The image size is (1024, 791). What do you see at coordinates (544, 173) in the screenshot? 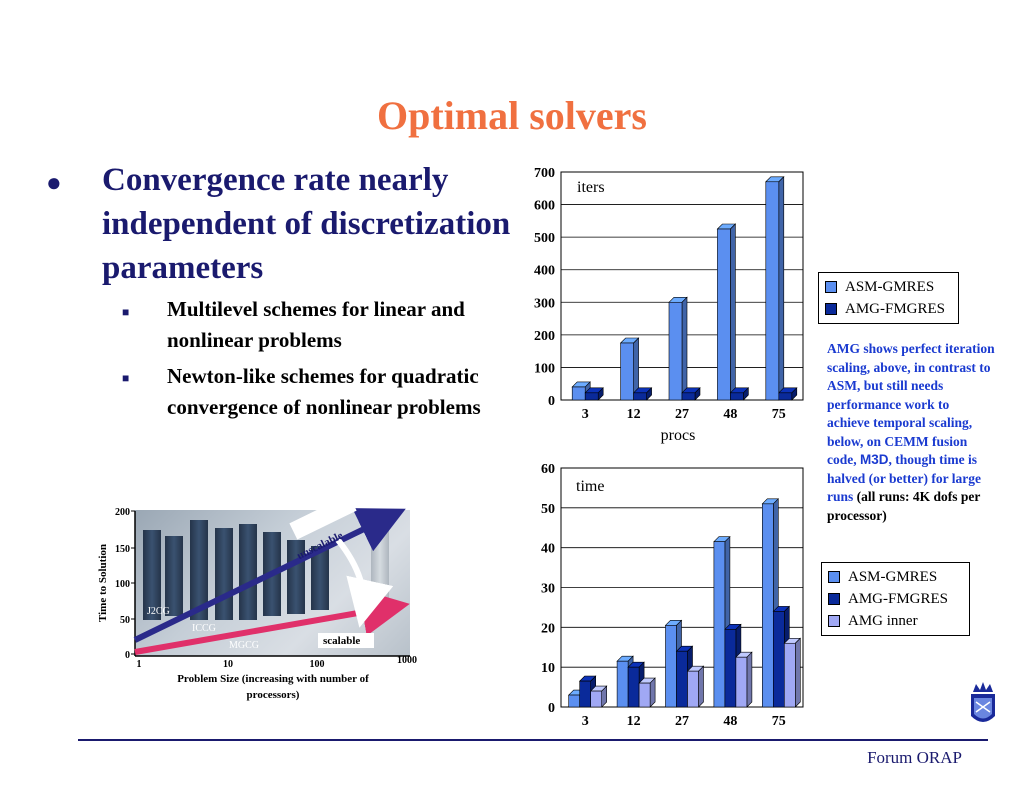
I see `y-tick-label: 700` at bounding box center [544, 173].